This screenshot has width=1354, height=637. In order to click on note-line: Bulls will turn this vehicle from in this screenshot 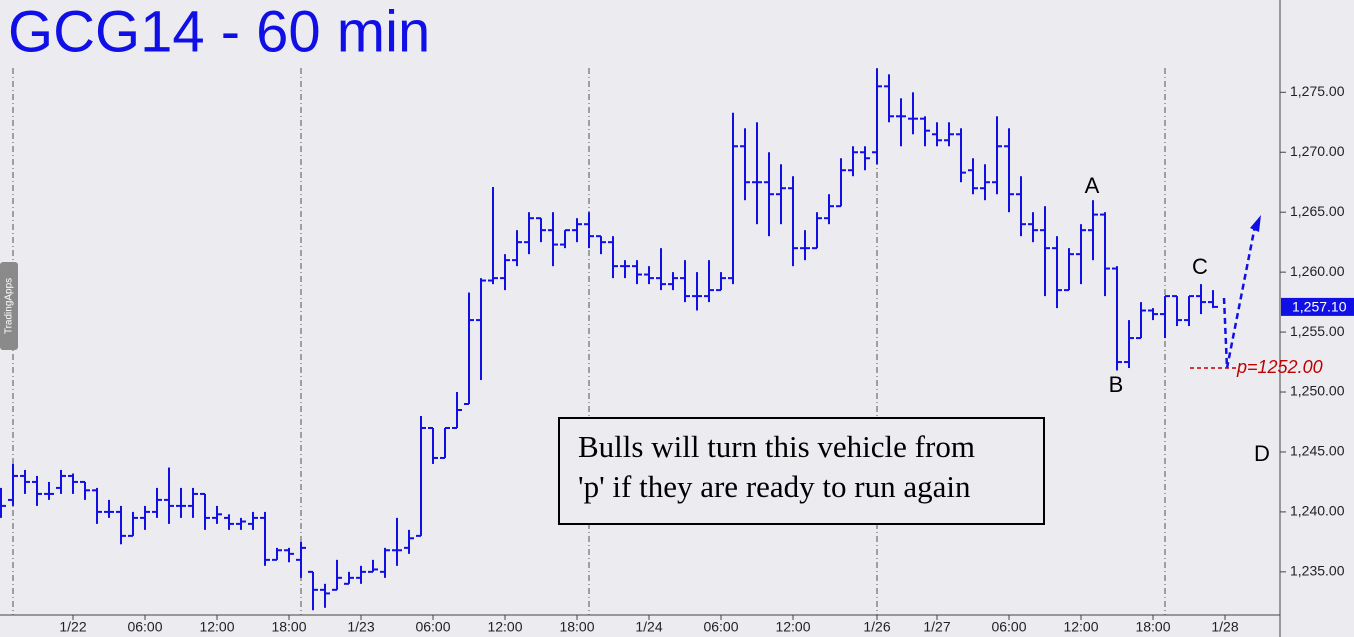, I will do `click(776, 446)`.